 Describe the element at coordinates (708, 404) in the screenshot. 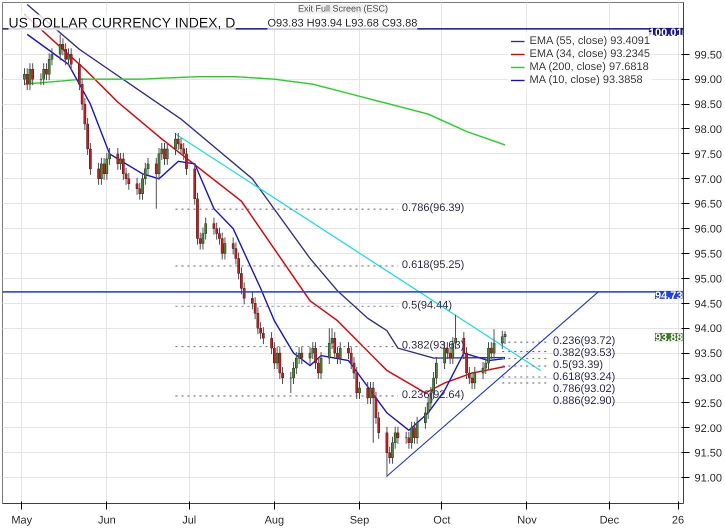

I see `y-tick-label: 92.50` at that location.